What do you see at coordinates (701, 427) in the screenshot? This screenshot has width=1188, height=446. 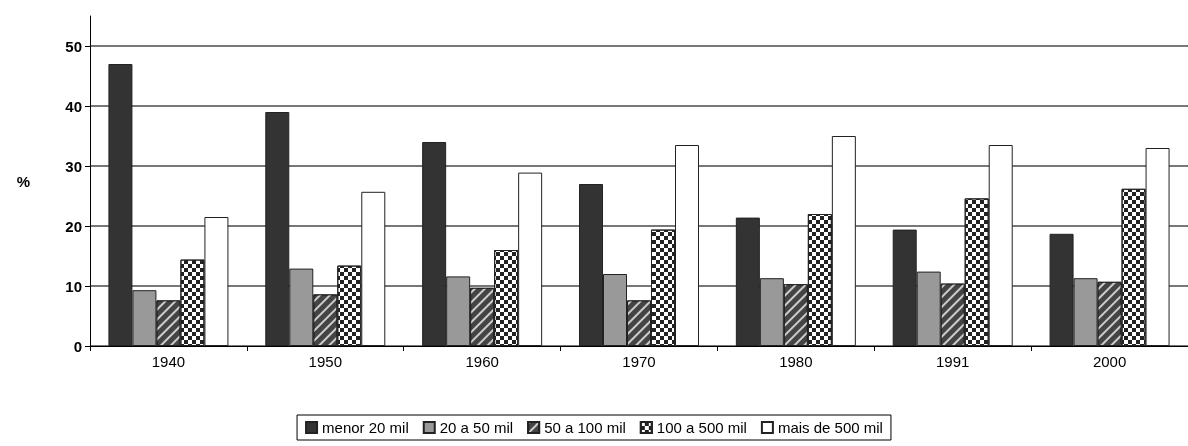 I see `legend-label: 100 a 500 mil` at bounding box center [701, 427].